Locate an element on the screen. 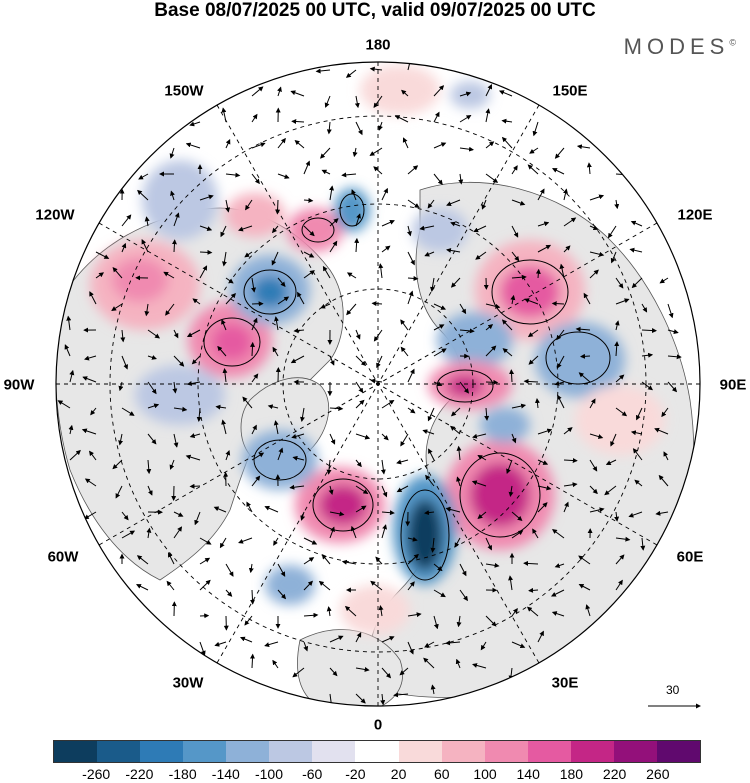  colorbar-tick-label: -180 is located at coordinates (182, 774).